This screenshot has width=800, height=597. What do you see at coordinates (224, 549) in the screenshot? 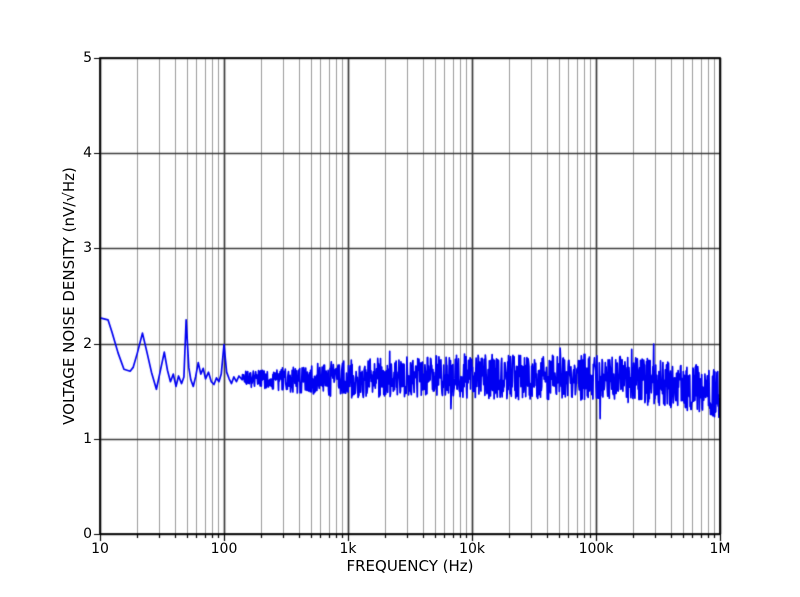
I see `x-tick-label: 100` at bounding box center [224, 549].